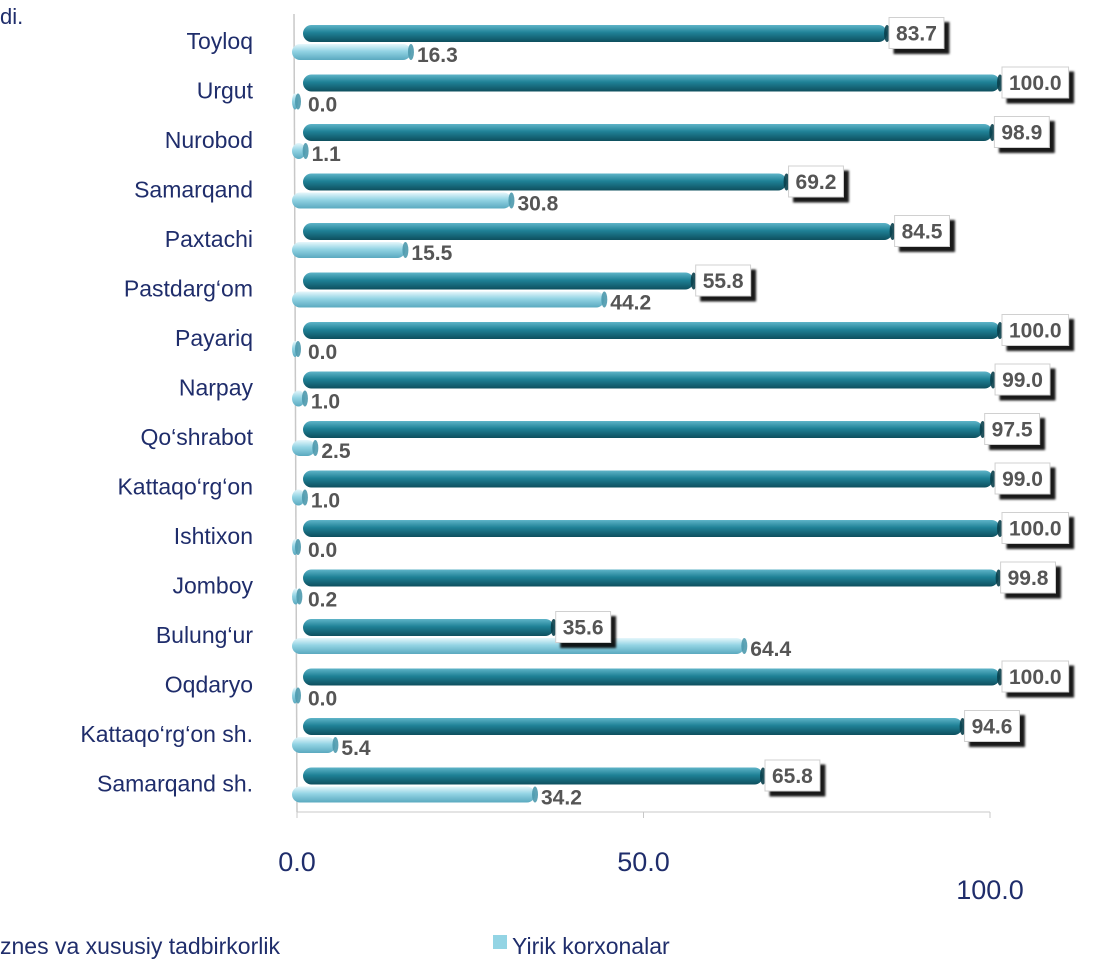 This screenshot has height=960, width=1099. I want to click on label-yirik-toyloq-0: 16.3, so click(437, 55).